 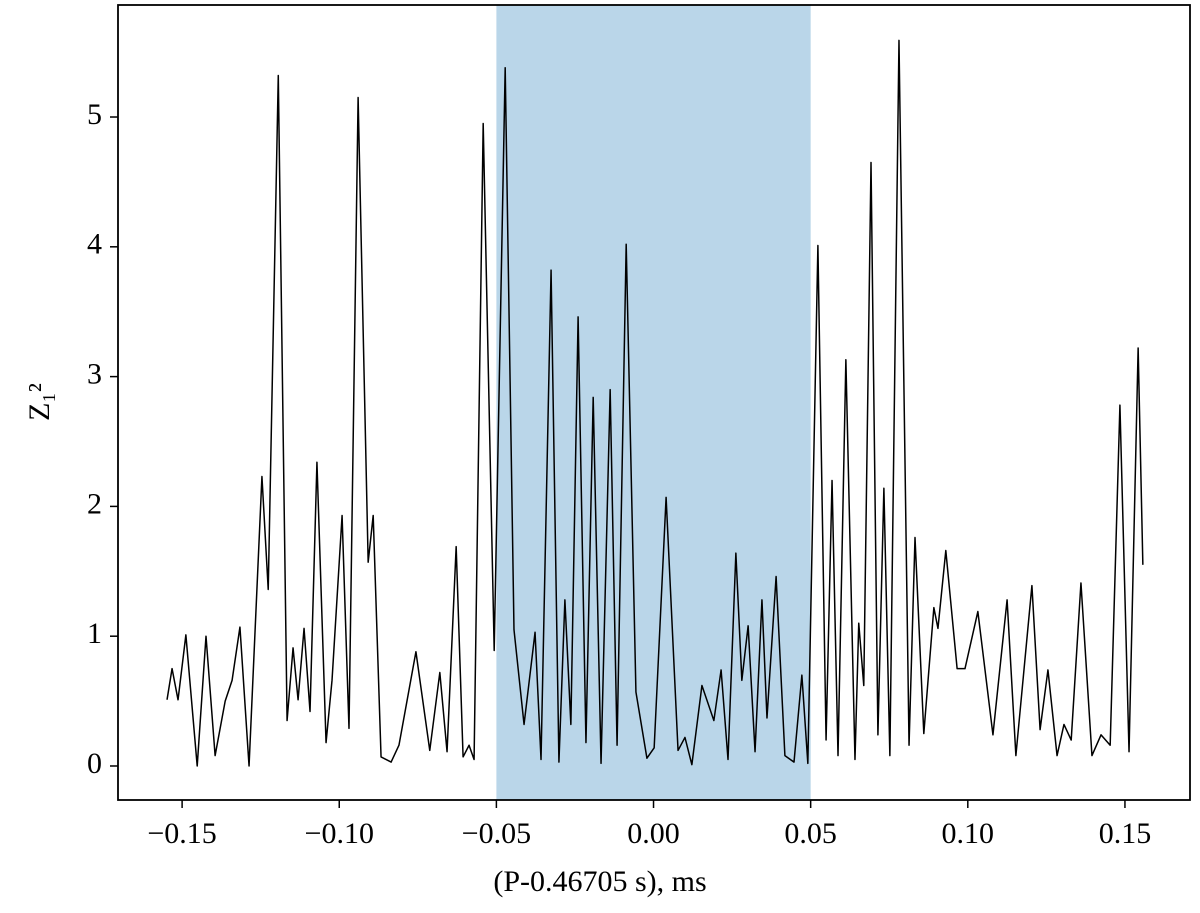 I want to click on x-tick-label: 0.15, so click(x=1125, y=833).